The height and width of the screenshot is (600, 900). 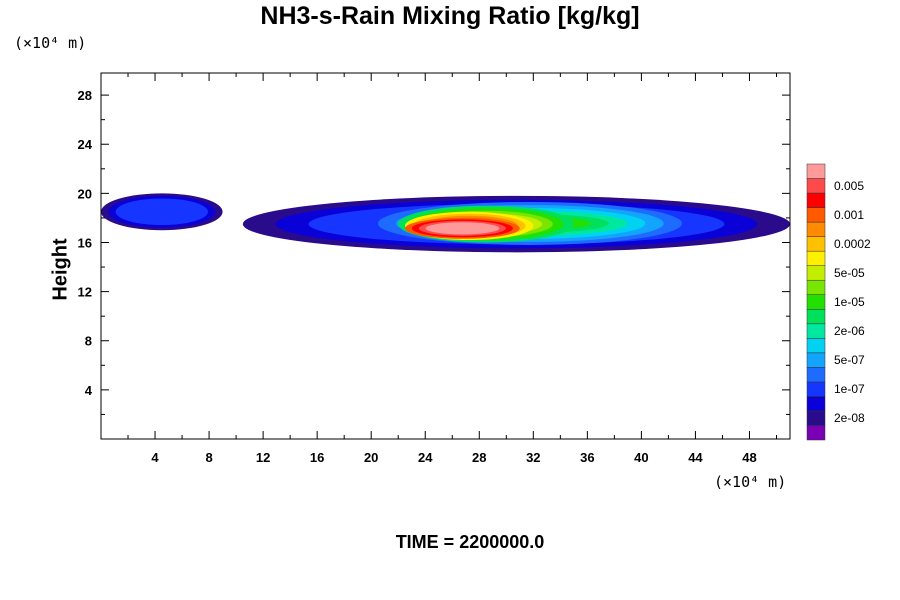 What do you see at coordinates (849, 215) in the screenshot?
I see `colorbar-label: 0.001` at bounding box center [849, 215].